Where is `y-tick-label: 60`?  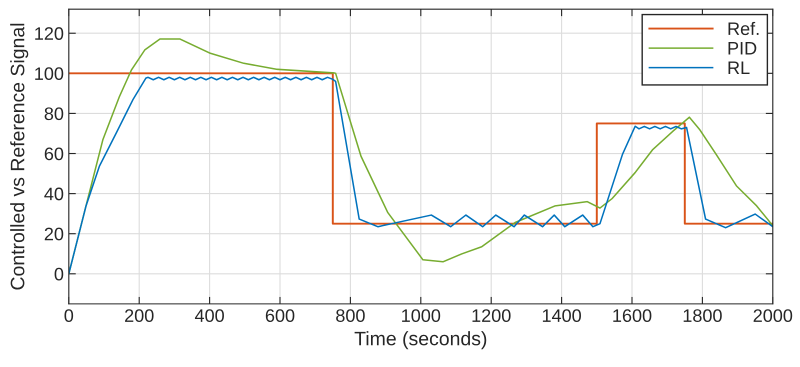
y-tick-label: 60 is located at coordinates (54, 153).